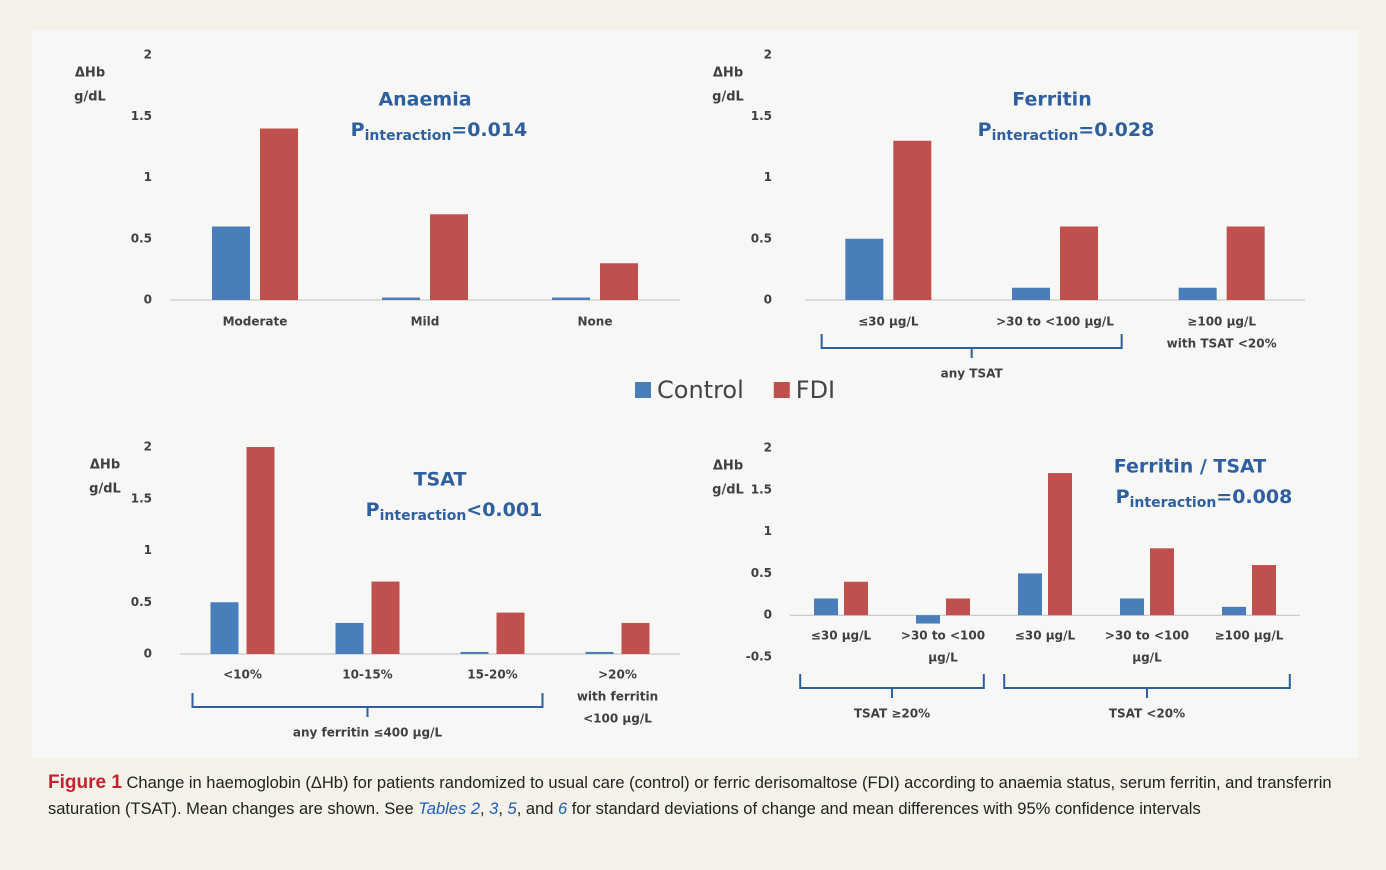 The width and height of the screenshot is (1386, 870). What do you see at coordinates (489, 130) in the screenshot?
I see `p-value: =0.014` at bounding box center [489, 130].